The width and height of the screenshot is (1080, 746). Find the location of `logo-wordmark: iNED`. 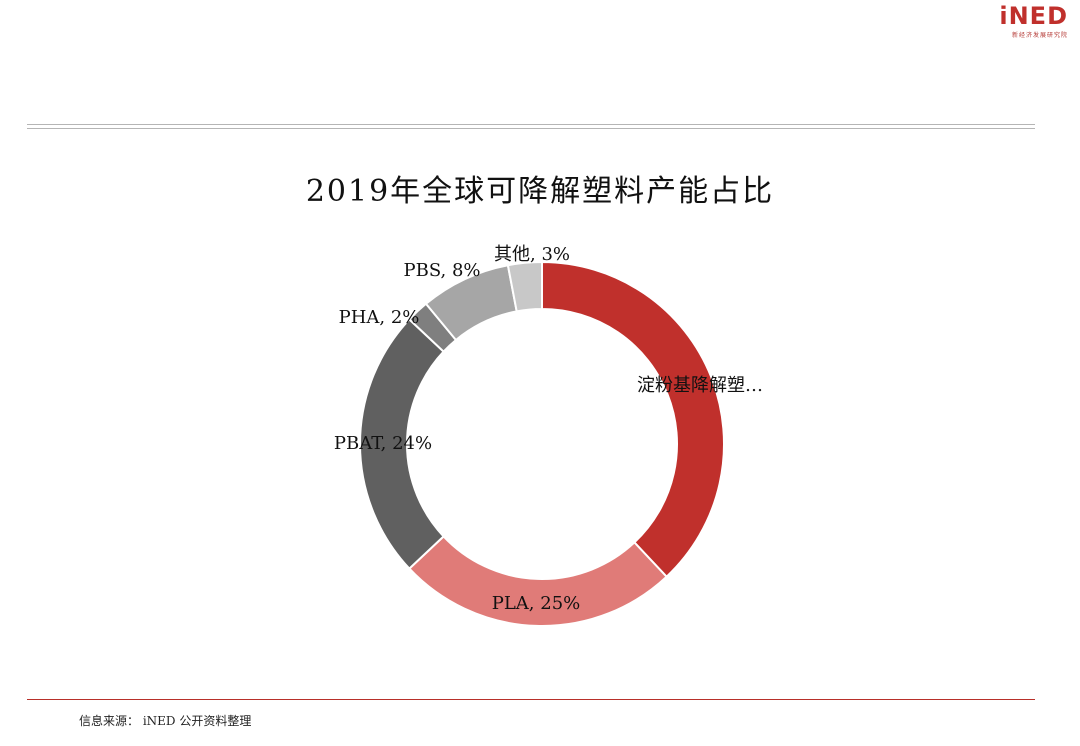

logo-wordmark: iNED is located at coordinates (1033, 16).